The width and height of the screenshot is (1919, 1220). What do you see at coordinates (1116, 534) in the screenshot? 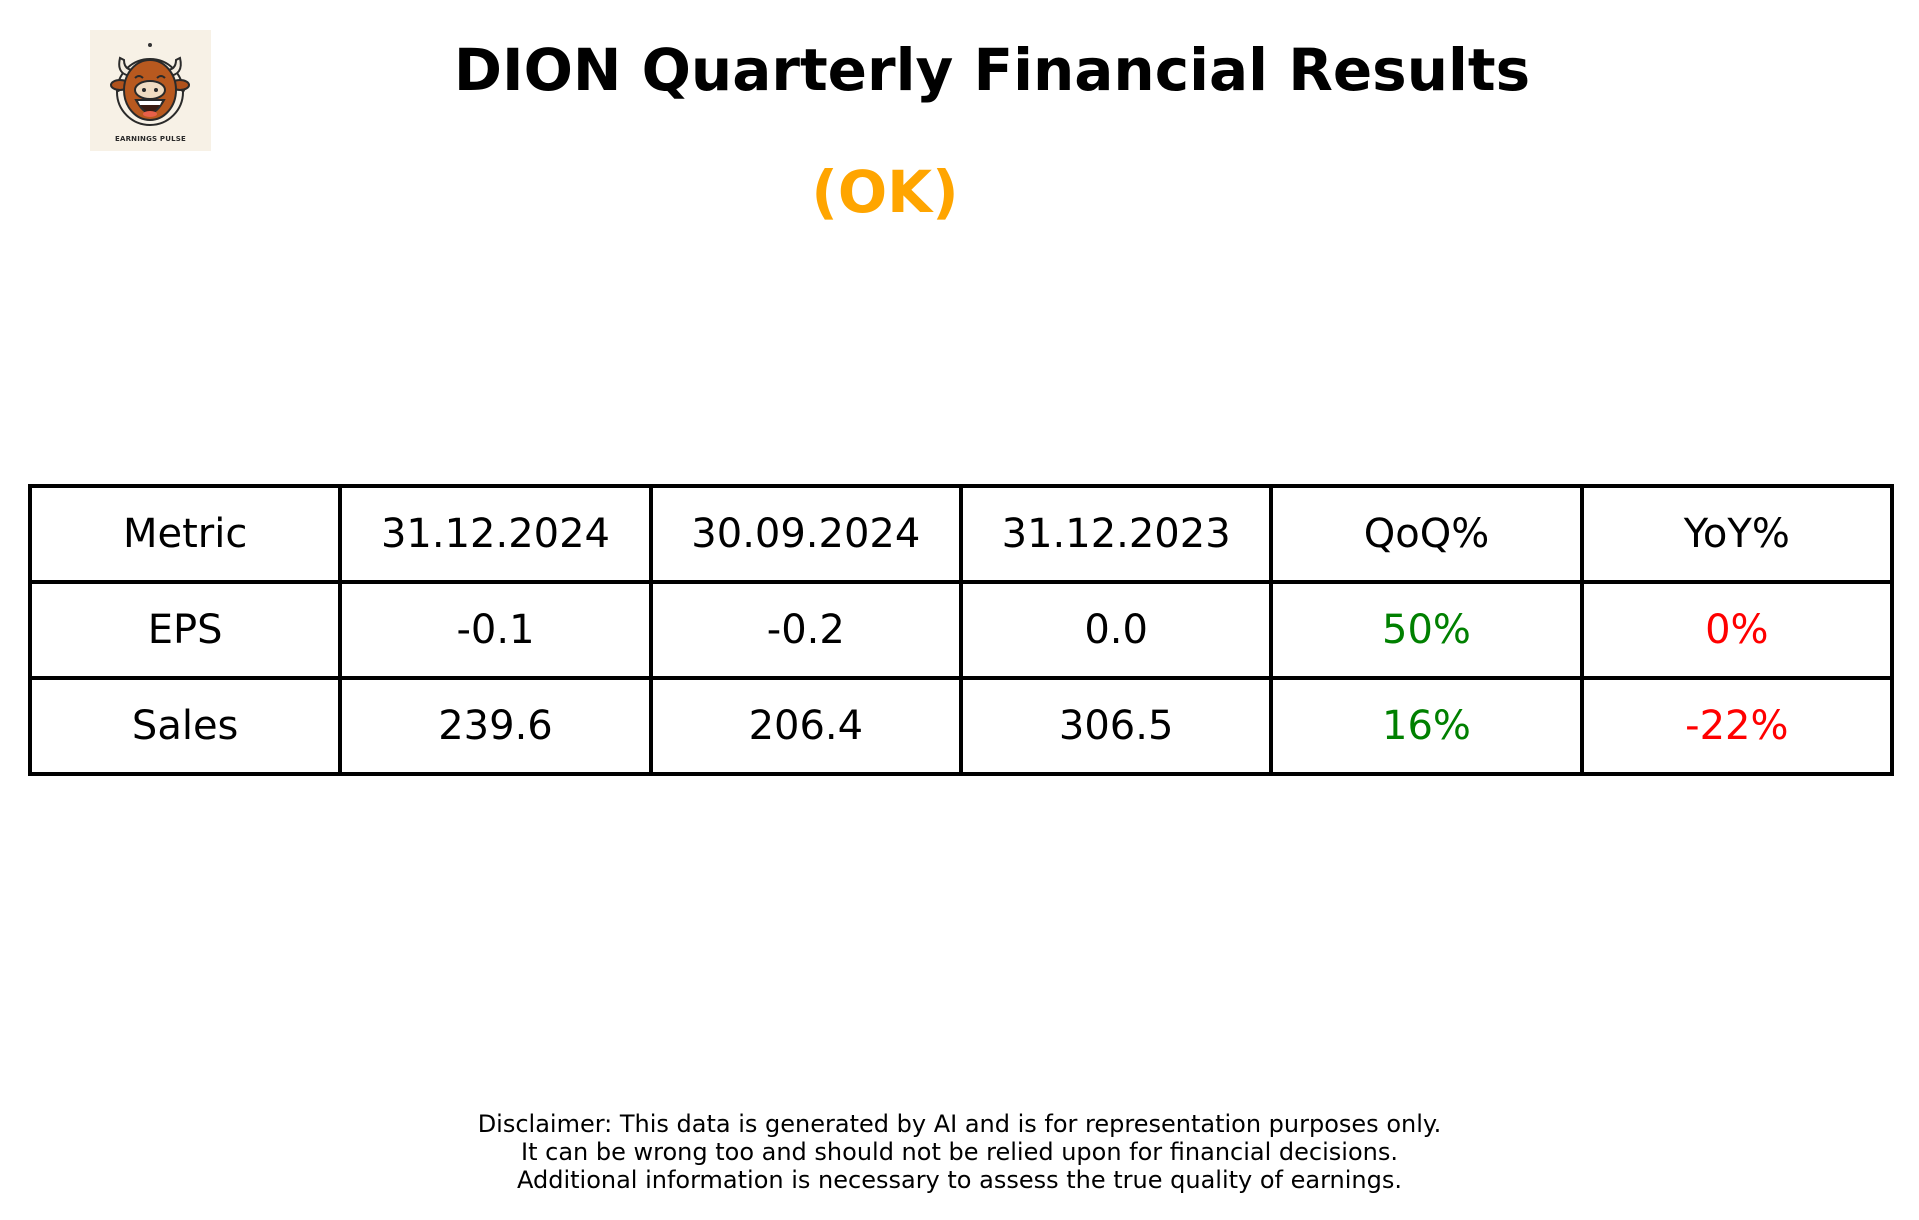
I see `column-header-q3: 31.12.2023` at bounding box center [1116, 534].